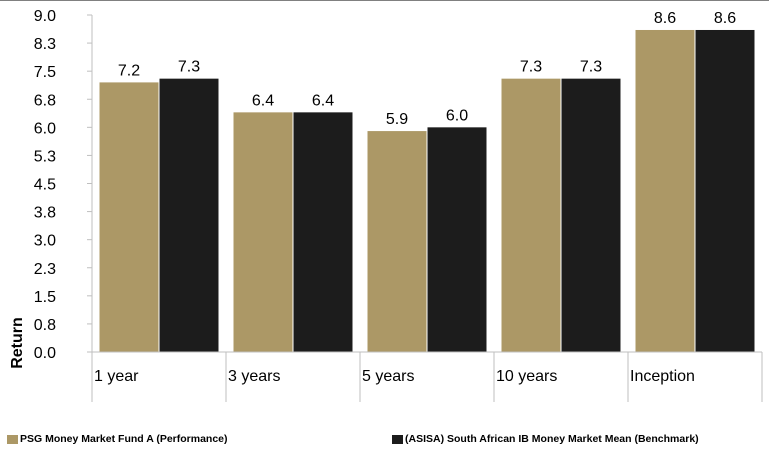 The width and height of the screenshot is (769, 450). What do you see at coordinates (397, 119) in the screenshot?
I see `data-label: 5.9` at bounding box center [397, 119].